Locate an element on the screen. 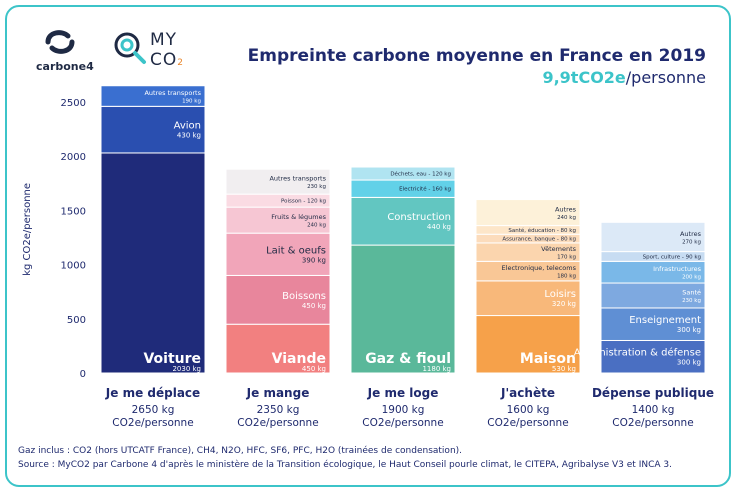 The width and height of the screenshot is (740, 494). segment-label: Viande is located at coordinates (299, 359).